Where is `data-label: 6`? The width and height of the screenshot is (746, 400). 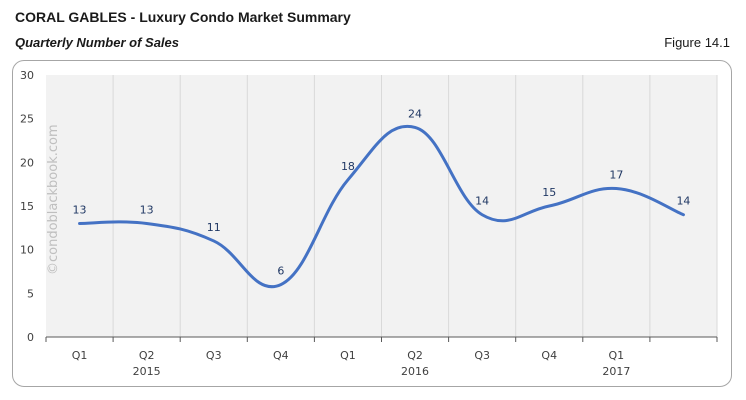
data-label: 6 is located at coordinates (280, 271).